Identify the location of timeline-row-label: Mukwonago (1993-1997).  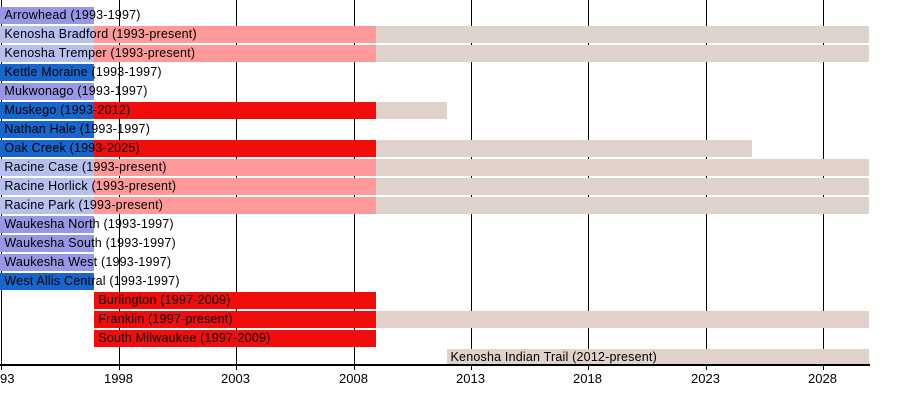
(76, 91).